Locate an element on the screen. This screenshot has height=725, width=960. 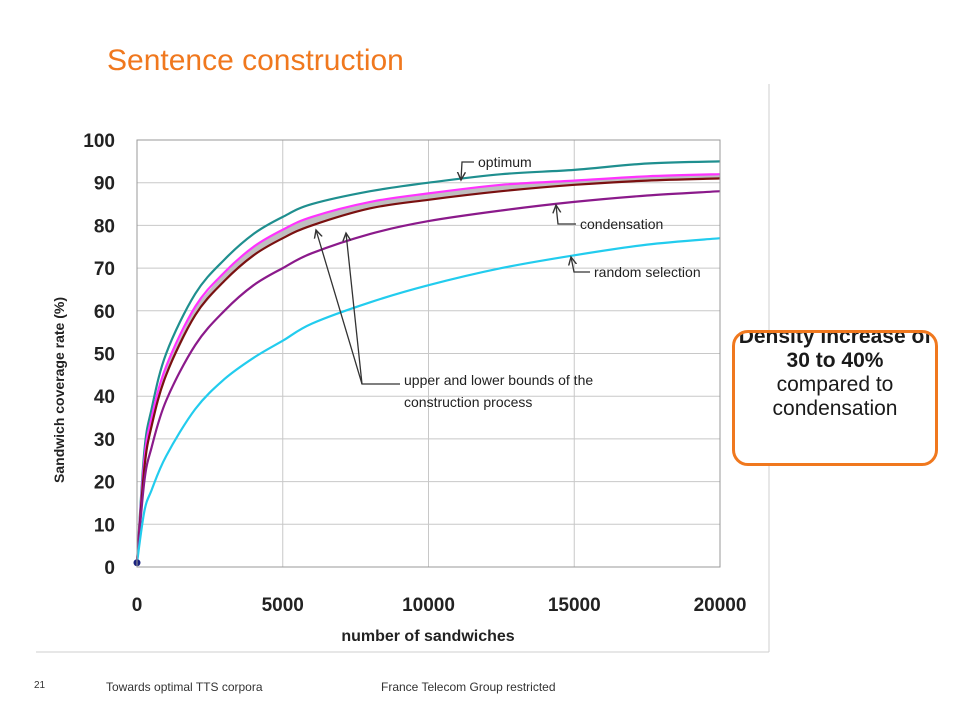
y-axis-label: Sandwich coverage rate (%) is located at coordinates (59, 390).